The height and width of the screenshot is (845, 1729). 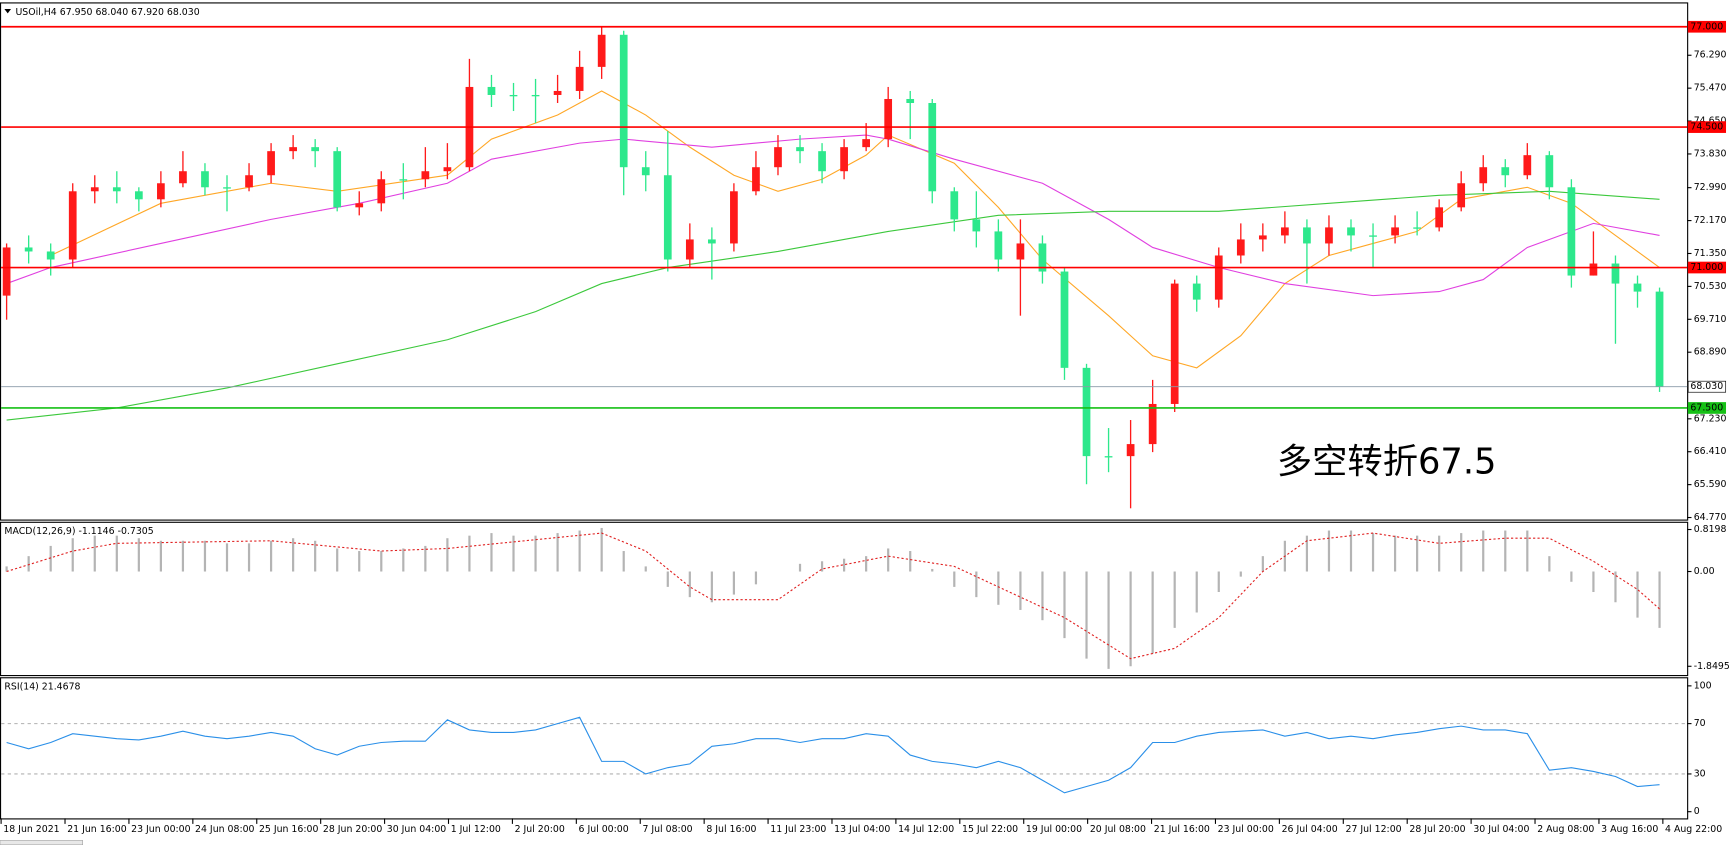 I want to click on x-tick-label: 28 Jul 20:00, so click(x=1437, y=829).